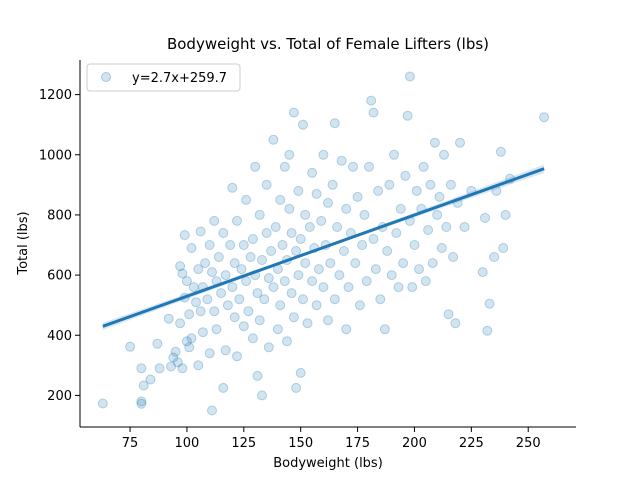  I want to click on legend-frame, so click(163, 77).